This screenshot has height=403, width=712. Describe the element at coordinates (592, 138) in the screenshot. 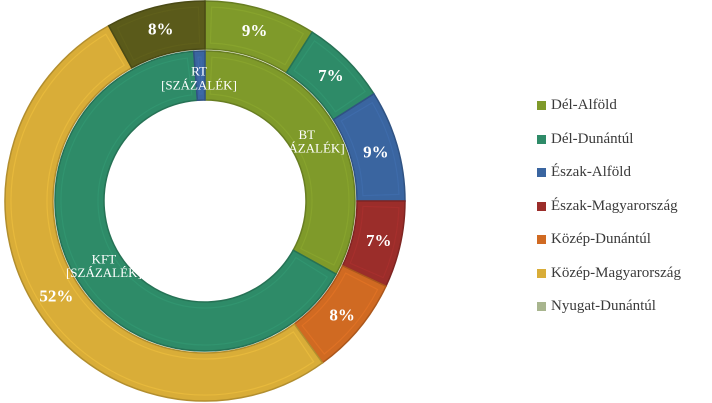

I see `legend-label: Dél-Dunántúl` at that location.